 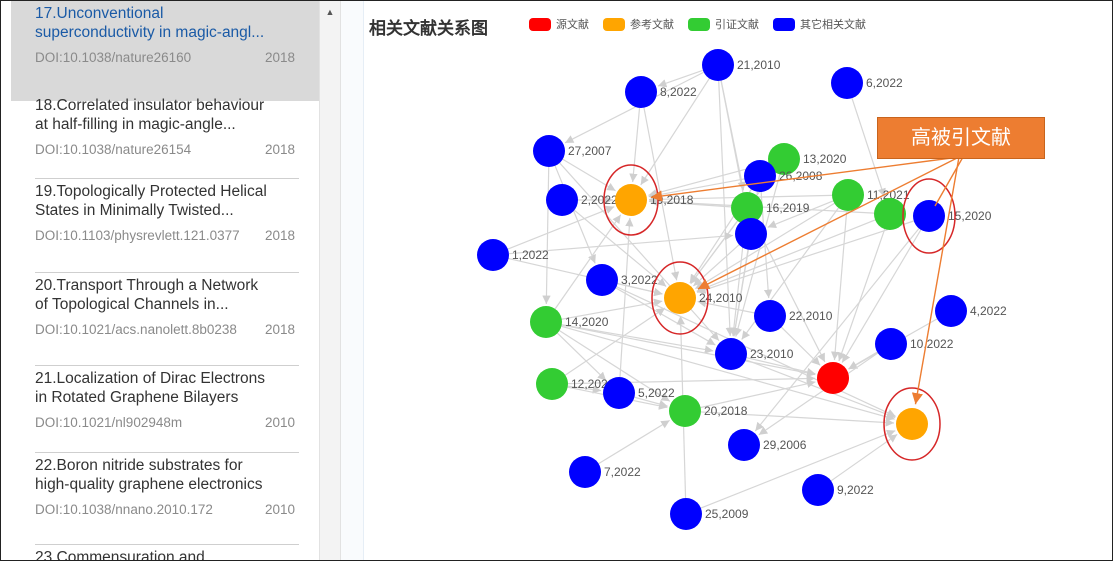 I want to click on item-doi: DOI:10.1038/nnano.2010.172, so click(x=124, y=509).